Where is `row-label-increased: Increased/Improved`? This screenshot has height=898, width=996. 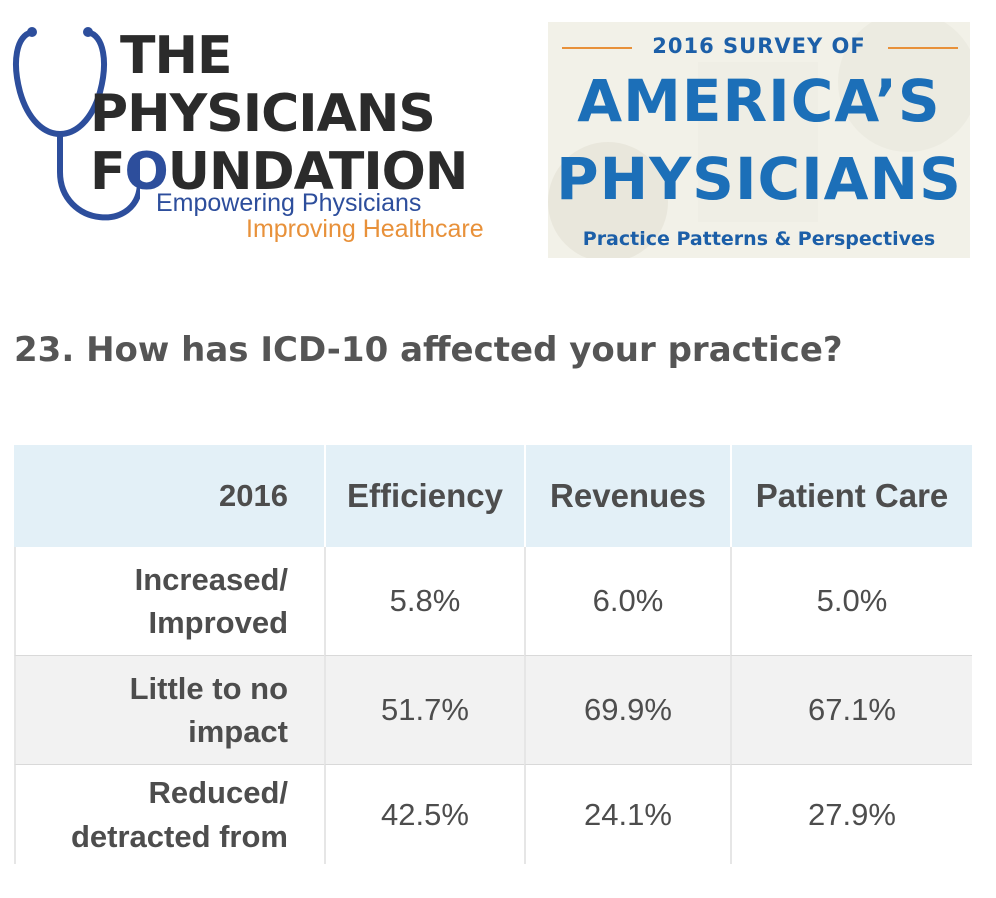
row-label-increased: Increased/Improved is located at coordinates (169, 601).